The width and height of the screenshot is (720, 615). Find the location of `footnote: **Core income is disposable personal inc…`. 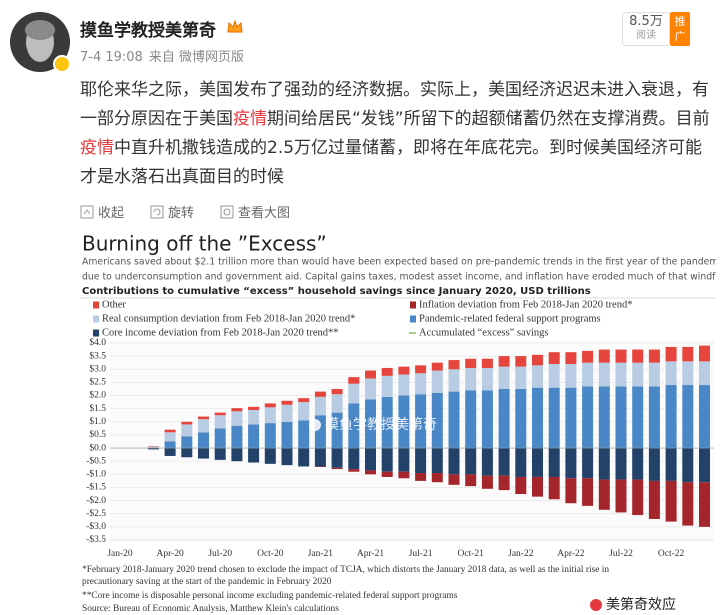

footnote: **Core income is disposable personal inc… is located at coordinates (270, 595).